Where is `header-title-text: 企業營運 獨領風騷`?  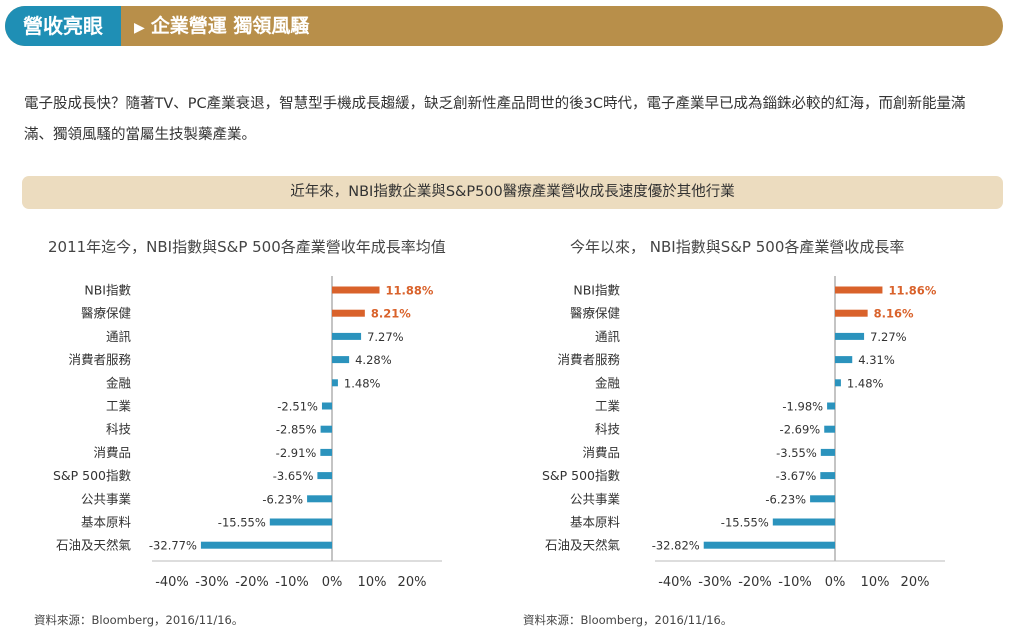
header-title-text: 企業營運 獨領風騷 is located at coordinates (230, 26).